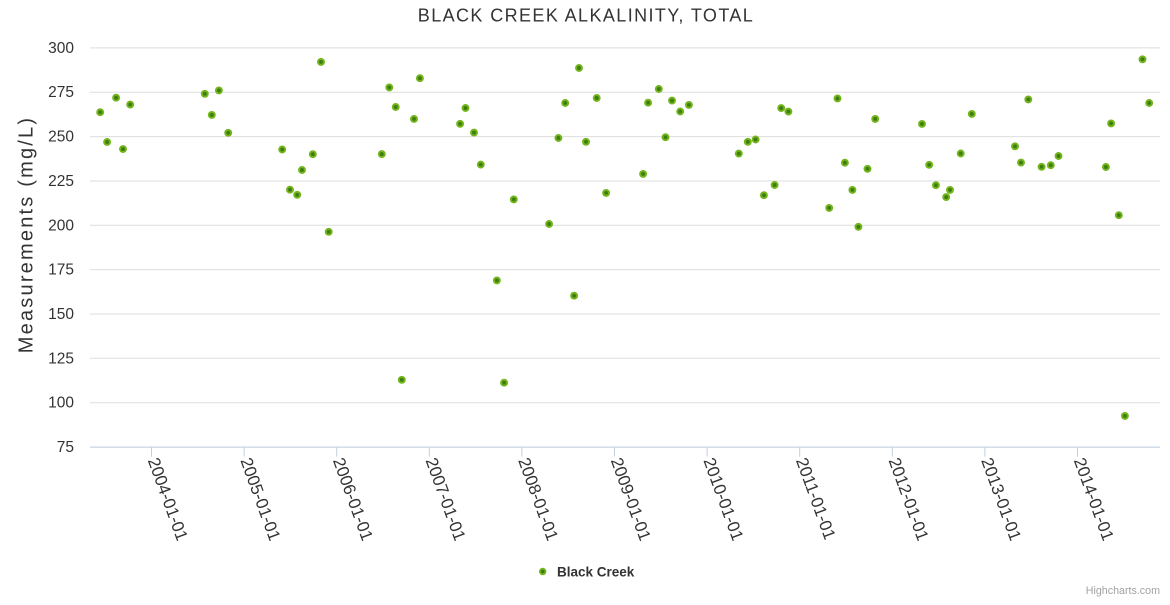 Image resolution: width=1170 pixels, height=605 pixels. I want to click on svg-text: BLACK CREEK ALKALINITY, TOTAL, so click(586, 16).